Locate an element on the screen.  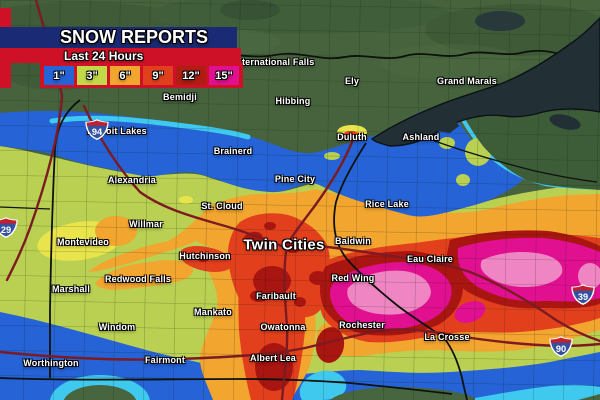
interstate-29-shield: 29 is located at coordinates (9, 230).